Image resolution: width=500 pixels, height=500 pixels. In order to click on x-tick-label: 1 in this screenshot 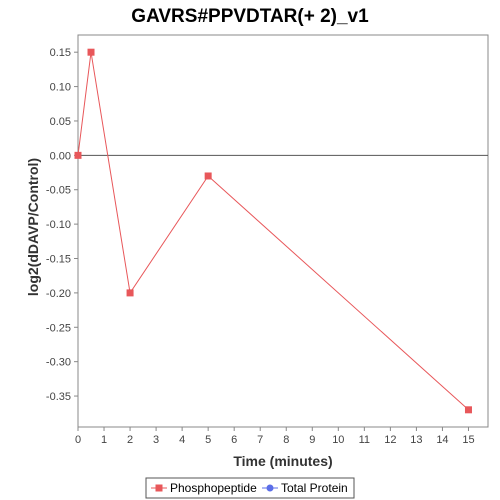, I will do `click(104, 440)`.